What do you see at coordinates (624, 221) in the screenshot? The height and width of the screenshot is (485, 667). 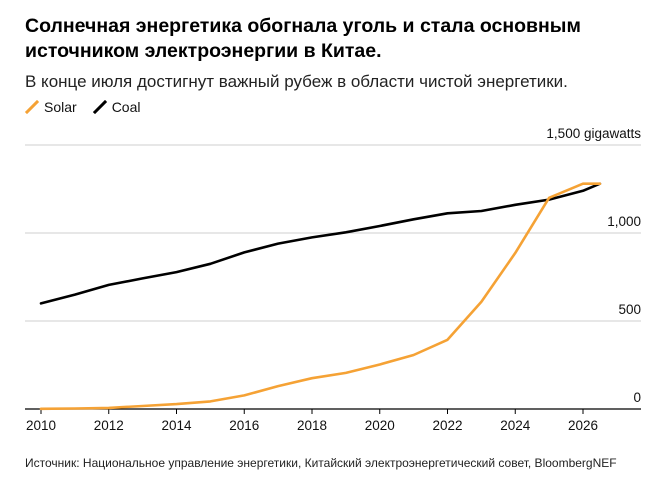 I see `y-tick-label: 1,000` at bounding box center [624, 221].